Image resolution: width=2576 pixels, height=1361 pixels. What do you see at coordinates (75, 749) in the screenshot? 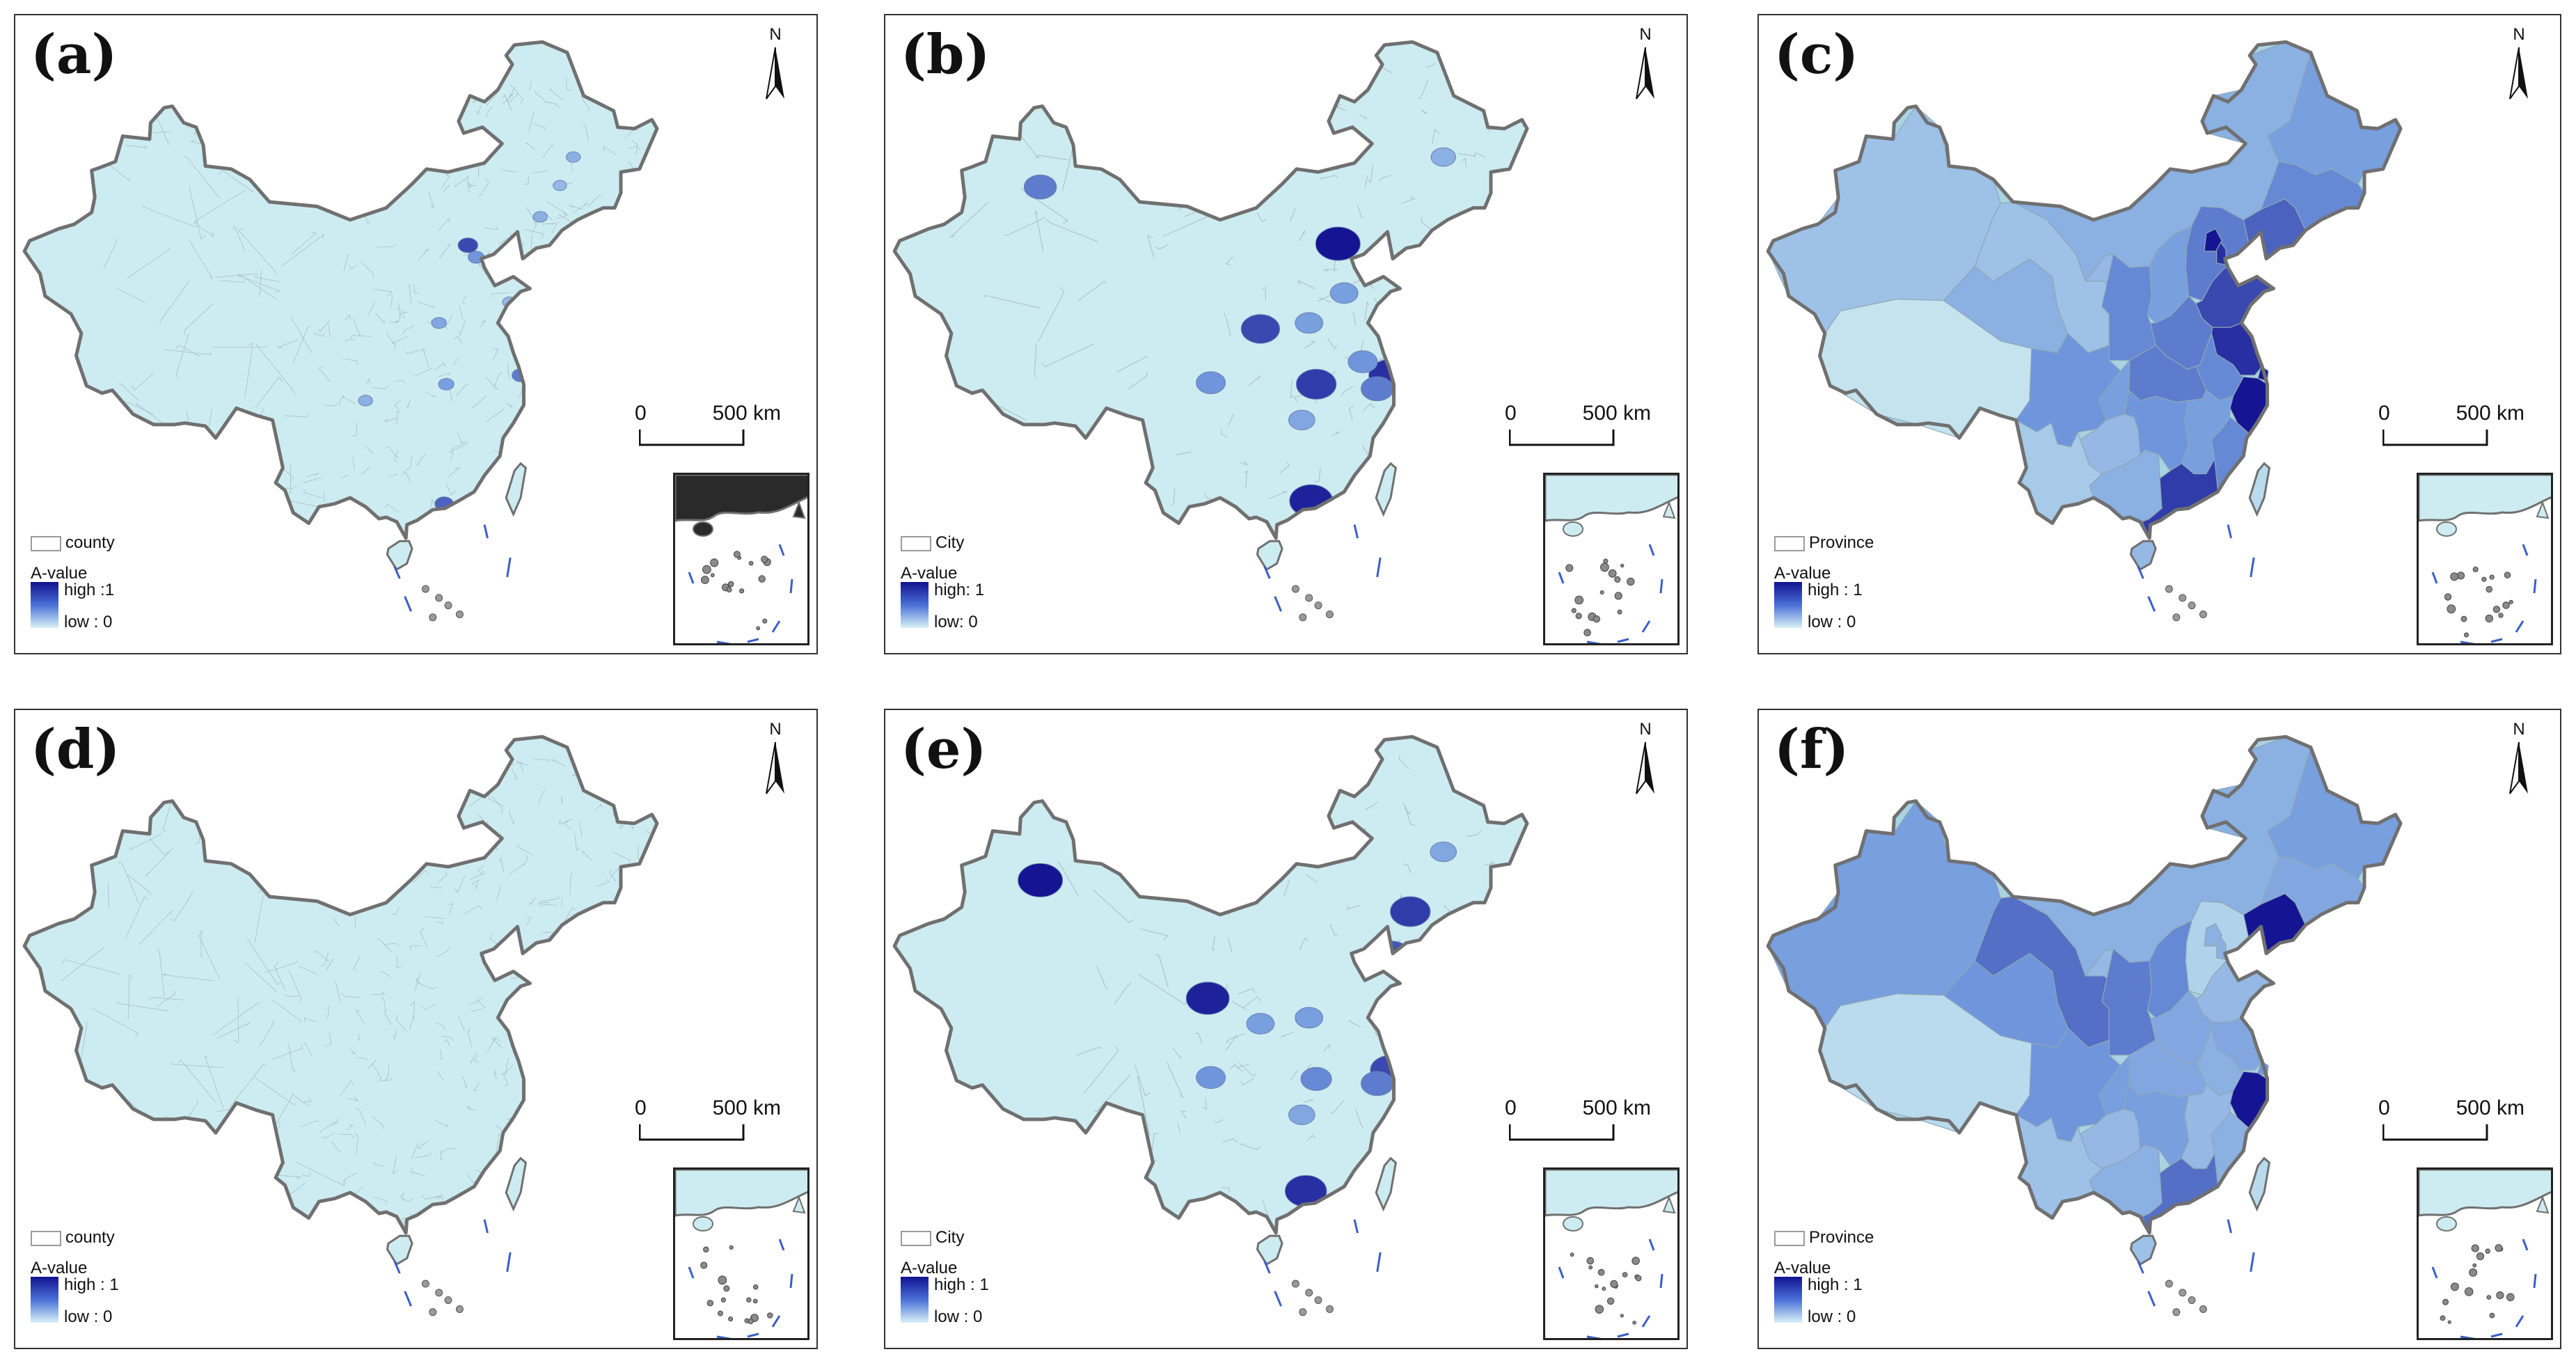
I see `panel-label: (d)` at bounding box center [75, 749].